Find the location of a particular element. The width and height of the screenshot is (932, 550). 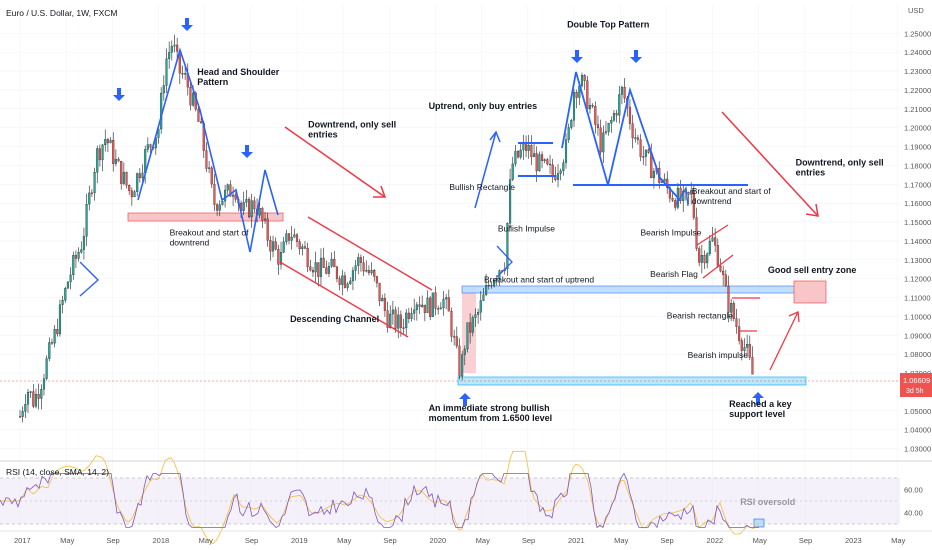

hs-neckline is located at coordinates (208, 150).